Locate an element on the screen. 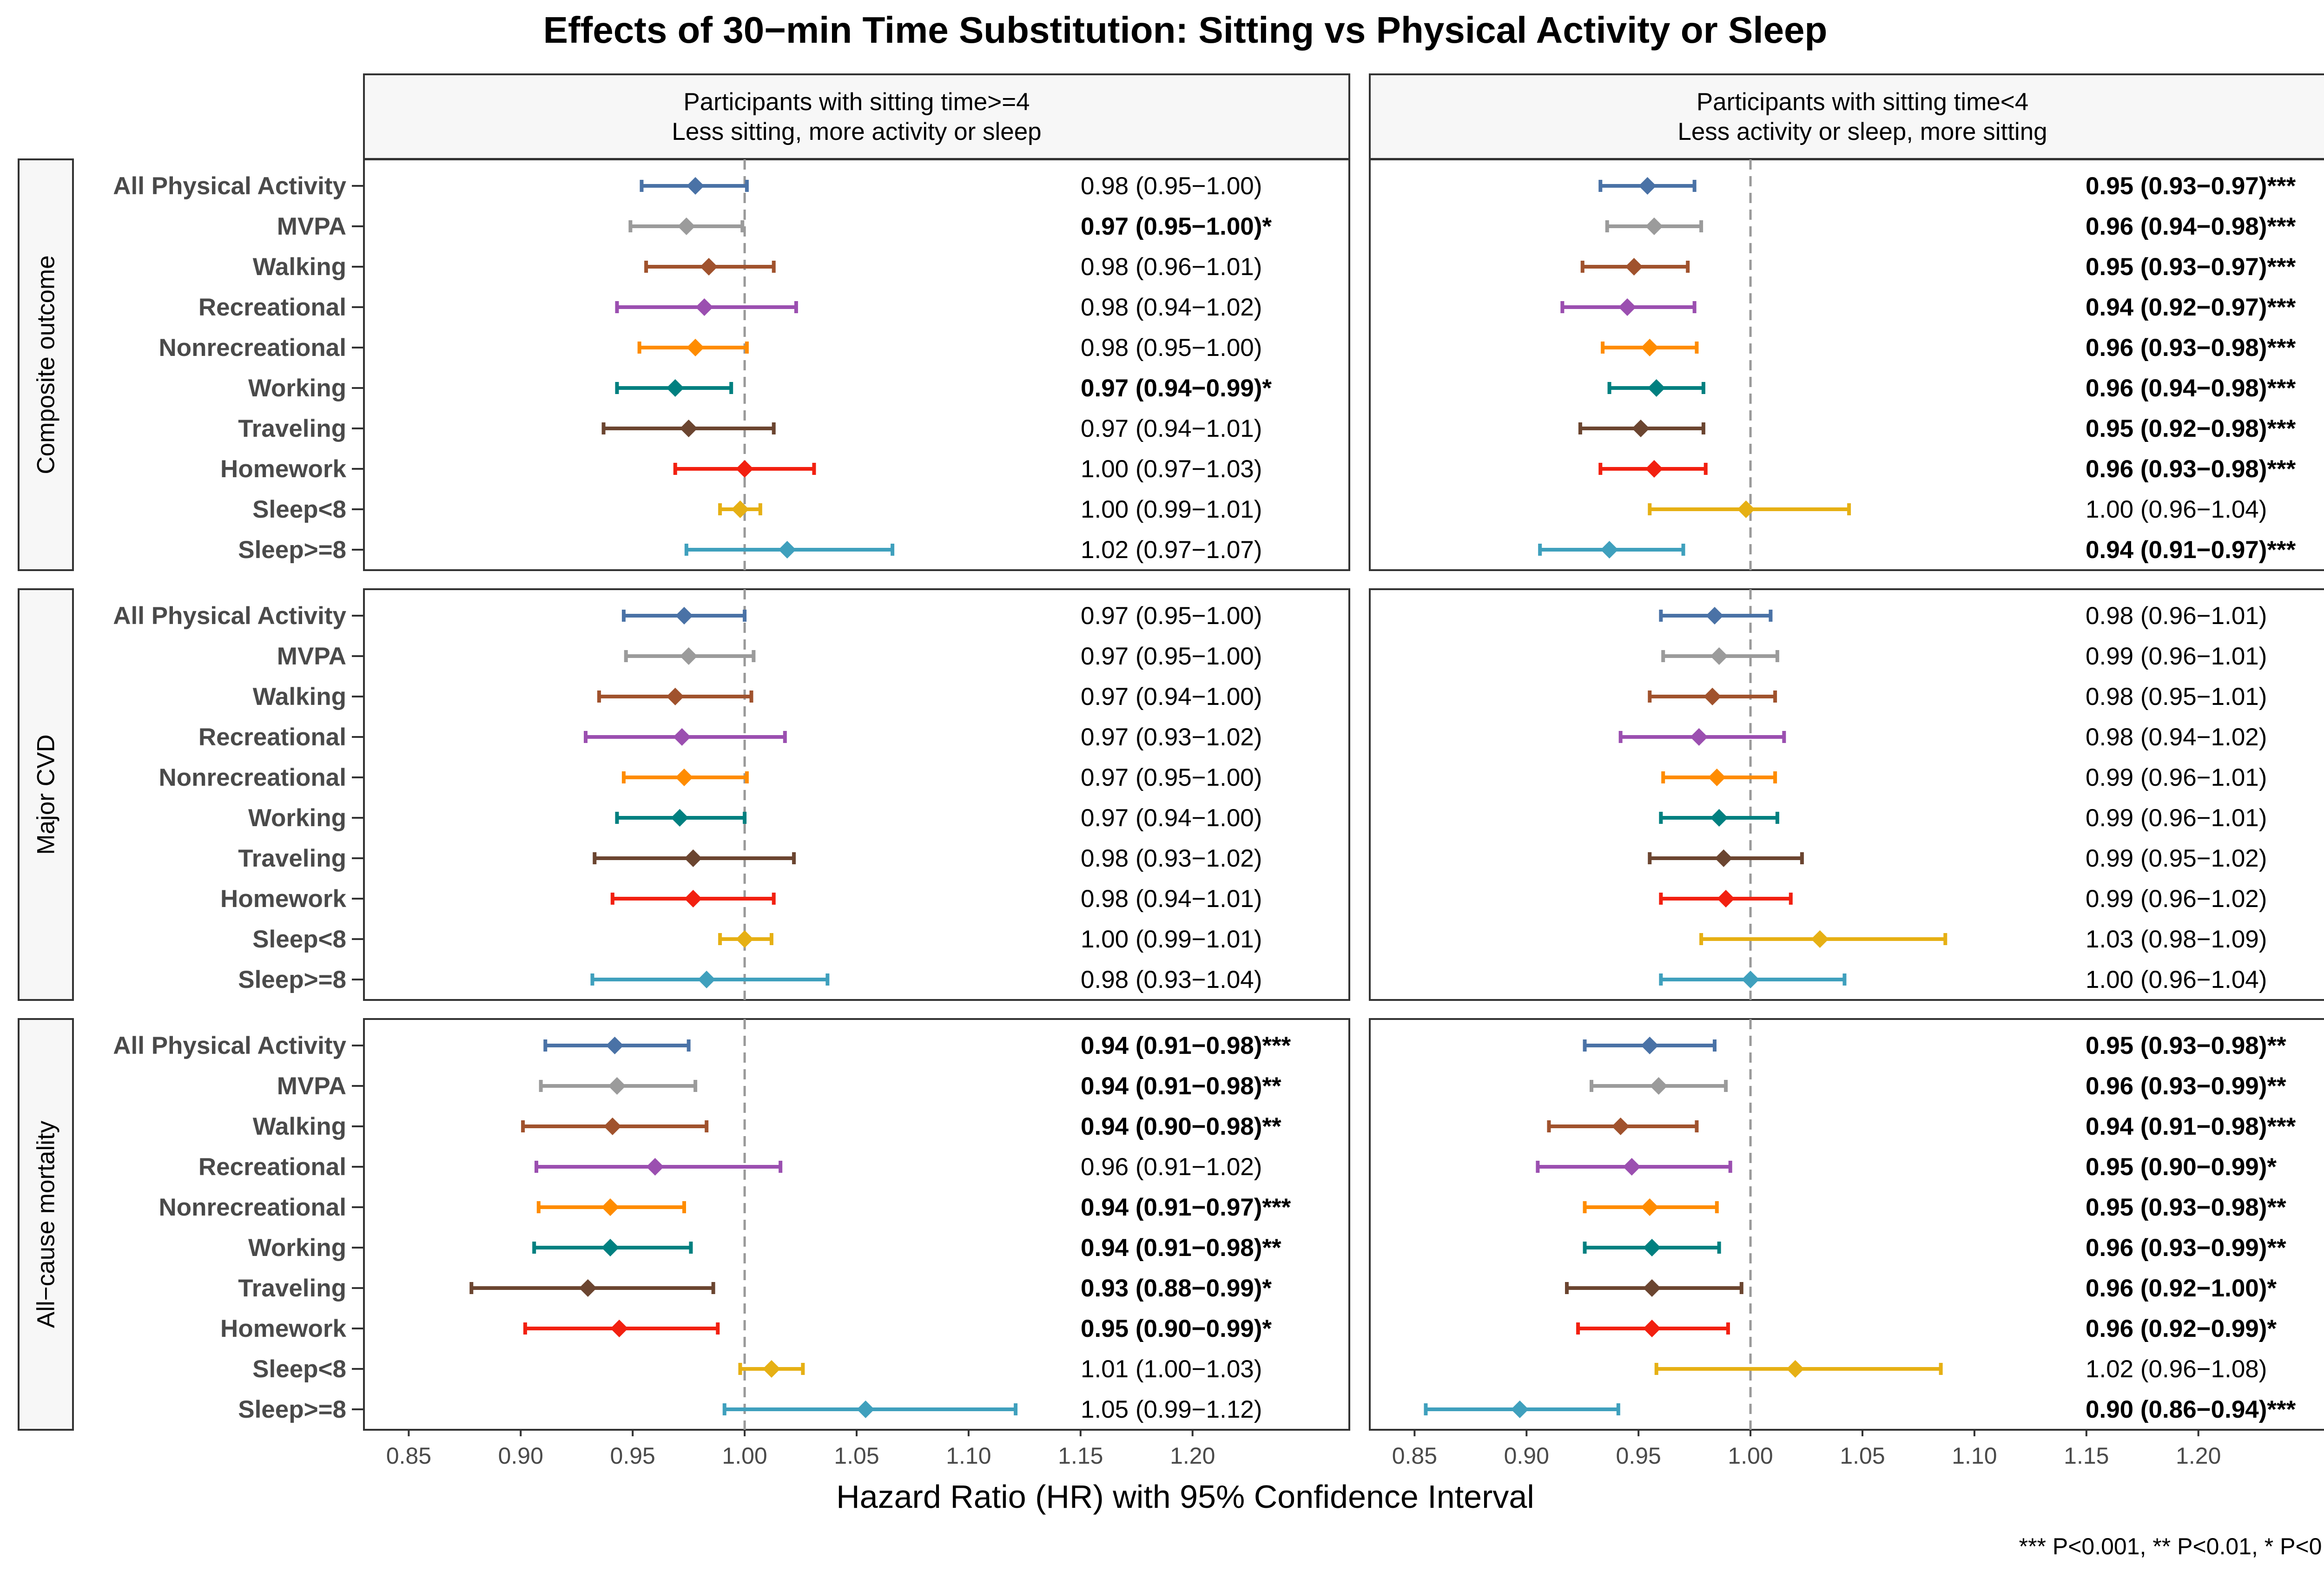  estimate-label: 0.98 (0.96−1.01) is located at coordinates (1171, 267).